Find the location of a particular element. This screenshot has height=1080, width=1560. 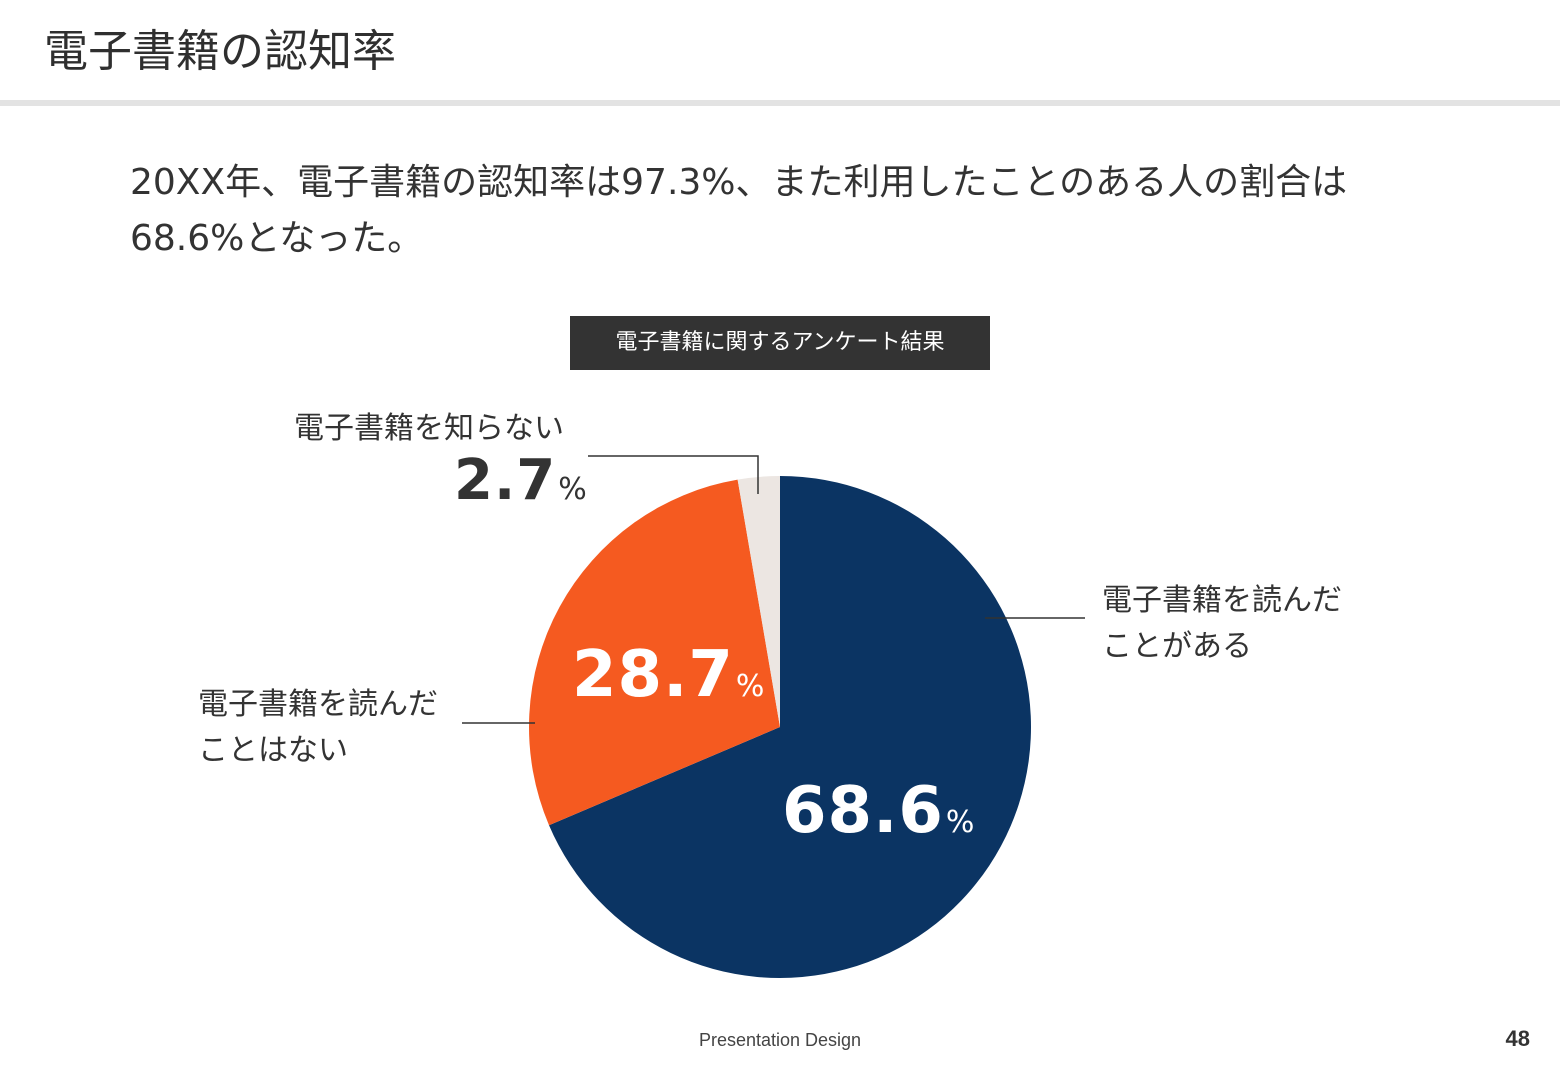

title-divider is located at coordinates (780, 103).